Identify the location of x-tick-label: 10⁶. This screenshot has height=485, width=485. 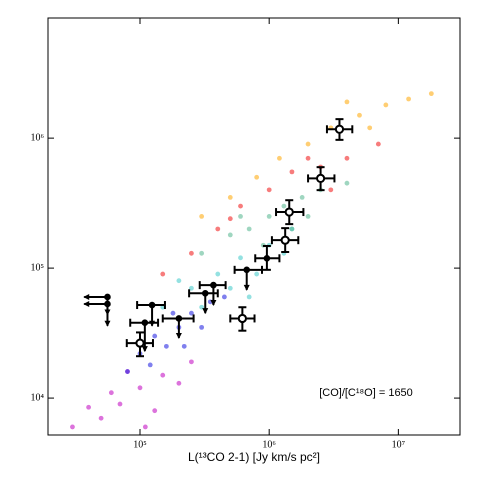
(269, 444).